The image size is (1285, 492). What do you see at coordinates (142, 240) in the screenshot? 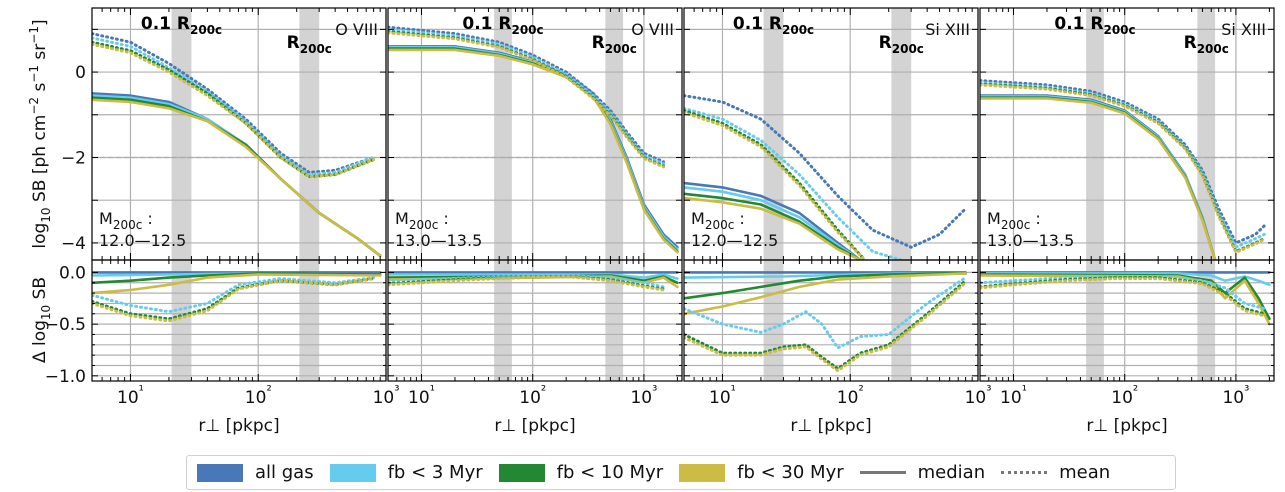
I see `mass-range-label: 12.0—12.5` at bounding box center [142, 240].